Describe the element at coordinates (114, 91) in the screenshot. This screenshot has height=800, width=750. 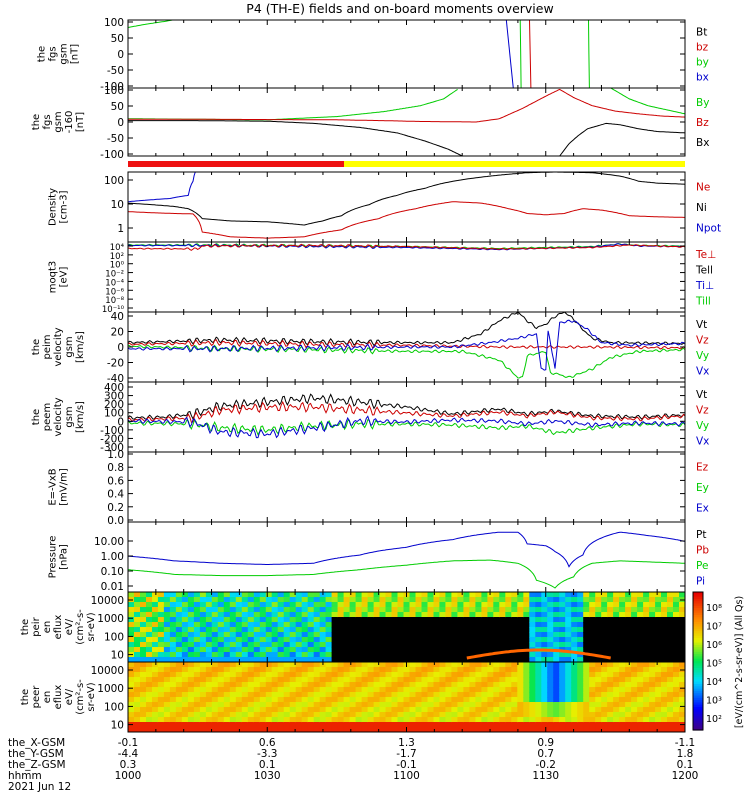
I see `y-tick-label: 100` at that location.